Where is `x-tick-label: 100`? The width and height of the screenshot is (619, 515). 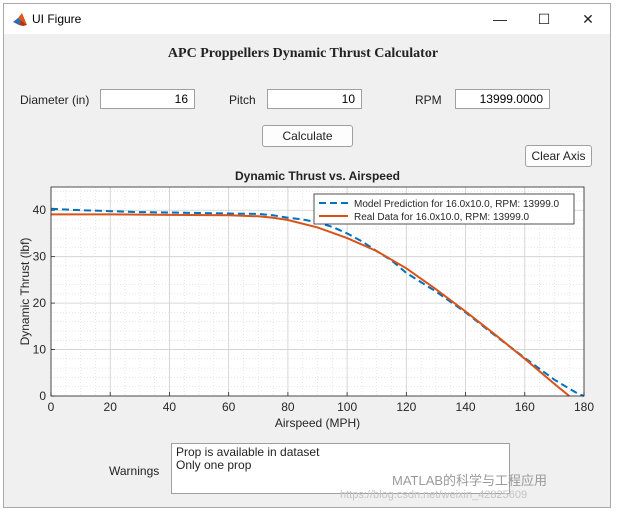
x-tick-label: 100 is located at coordinates (347, 407).